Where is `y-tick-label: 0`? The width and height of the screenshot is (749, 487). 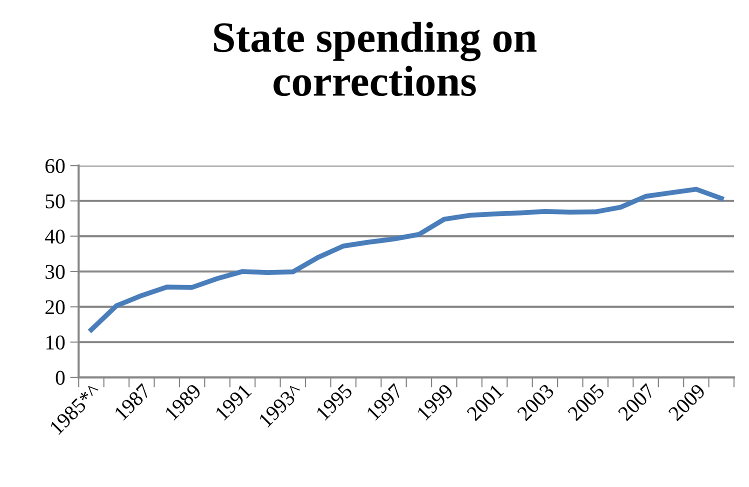
y-tick-label: 0 is located at coordinates (60, 377).